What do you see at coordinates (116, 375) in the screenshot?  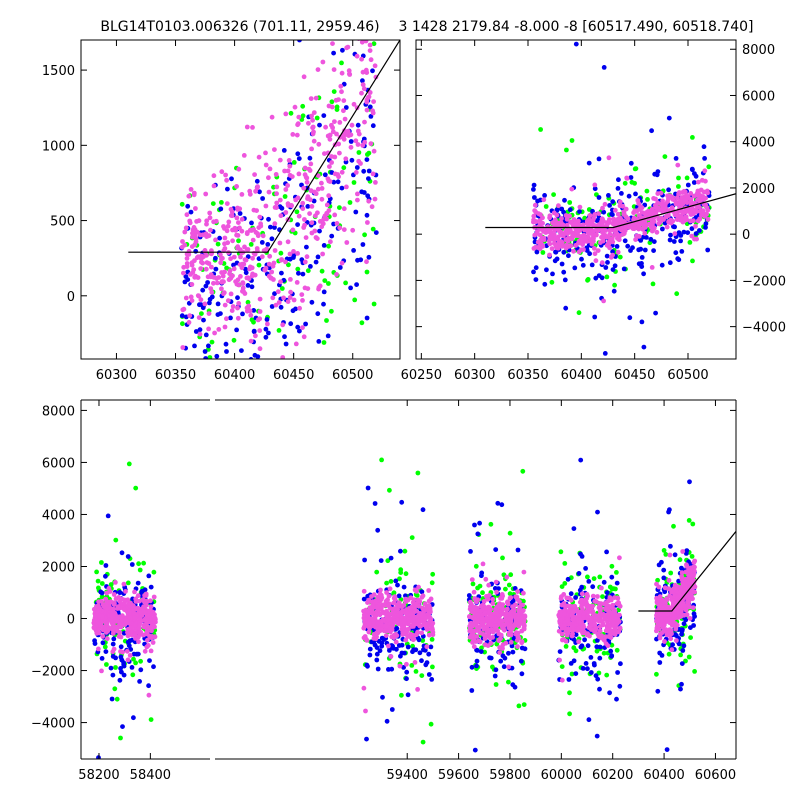 I see `x-tick-label: 60300` at bounding box center [116, 375].